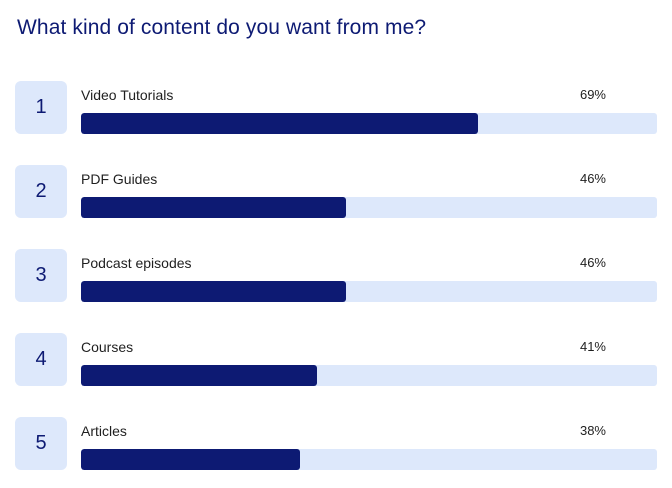  What do you see at coordinates (336, 109) in the screenshot?
I see `poll-option: 1 Video Tutorials 69%` at bounding box center [336, 109].